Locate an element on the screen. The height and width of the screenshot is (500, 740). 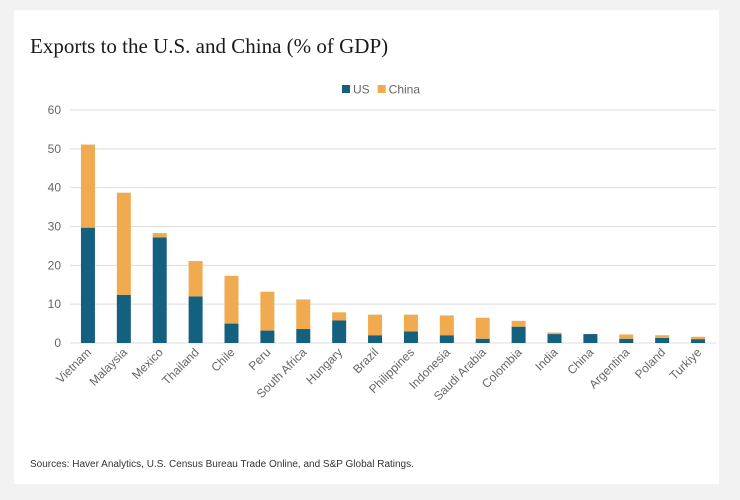
bar-mexico-us is located at coordinates (159, 290).